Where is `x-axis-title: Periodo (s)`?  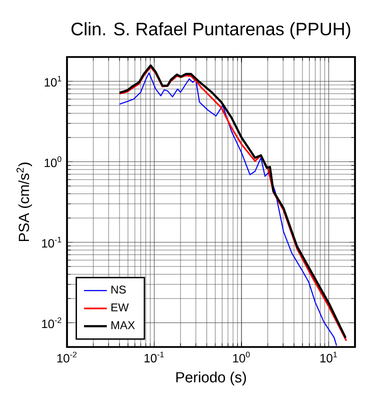
x-axis-title: Periodo (s) is located at coordinates (211, 379).